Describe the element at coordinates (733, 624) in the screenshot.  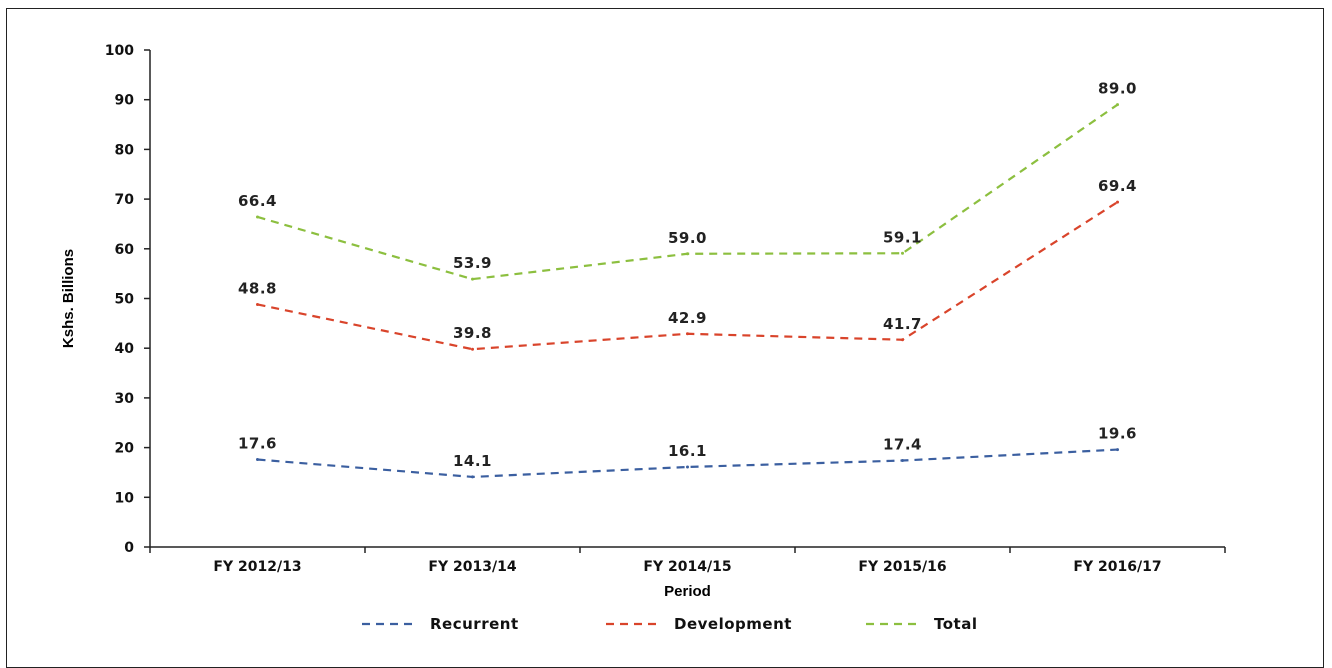
I see `legend-label-development: Development` at that location.